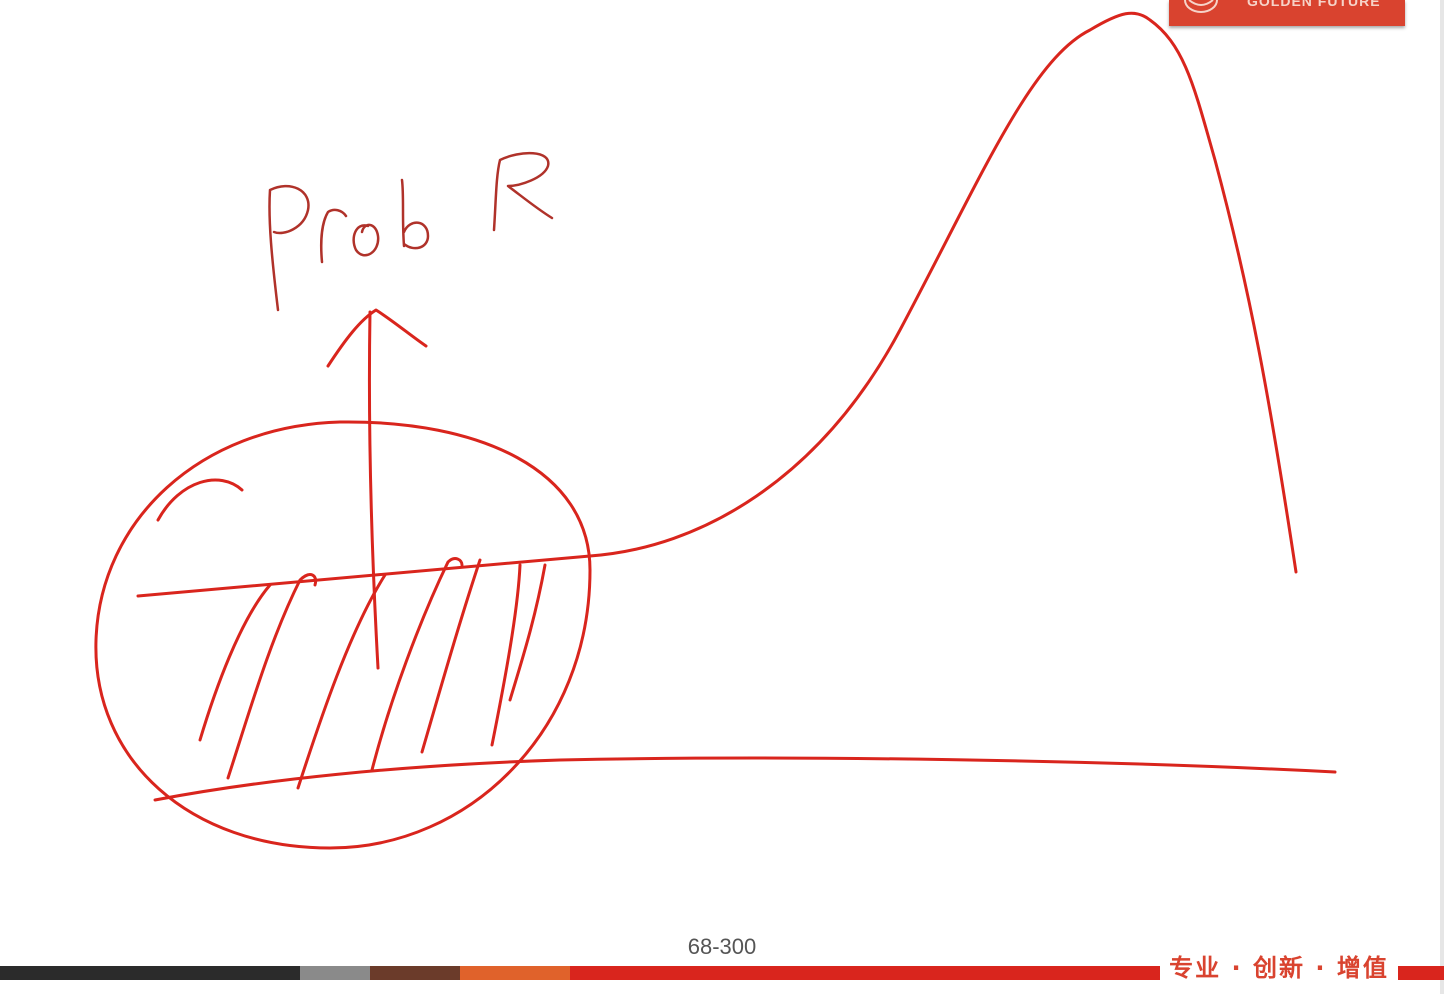 The width and height of the screenshot is (1444, 994). What do you see at coordinates (150, 973) in the screenshot?
I see `bar-segment-dark` at bounding box center [150, 973].